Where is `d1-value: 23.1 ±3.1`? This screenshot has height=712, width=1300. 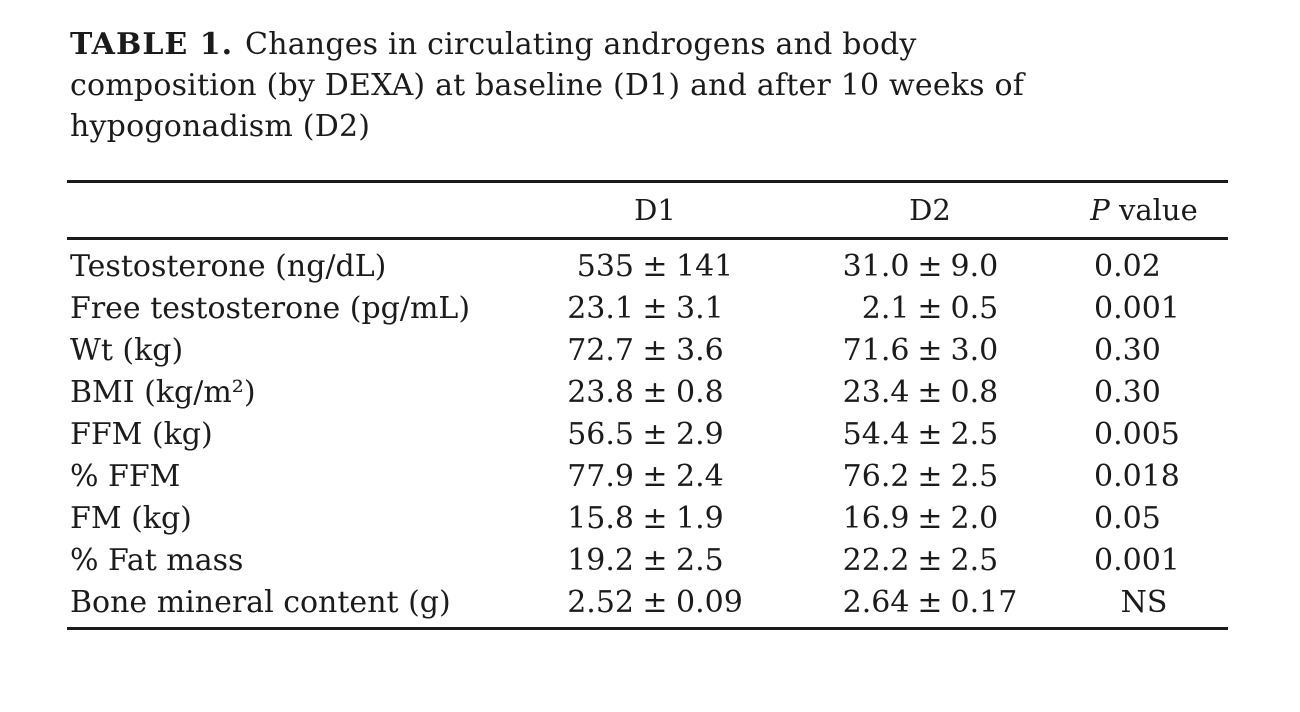
d1-value: 23.1 ±3.1 is located at coordinates (655, 308).